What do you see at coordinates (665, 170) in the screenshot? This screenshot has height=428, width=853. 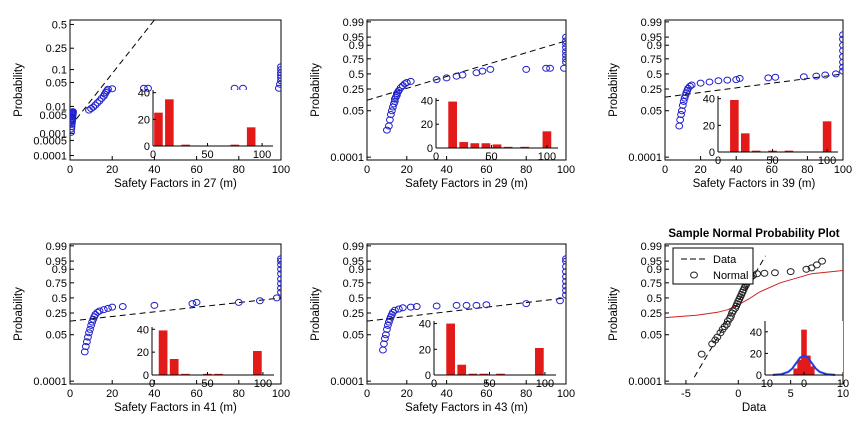 I see `x-tick-label: 0` at bounding box center [665, 170].